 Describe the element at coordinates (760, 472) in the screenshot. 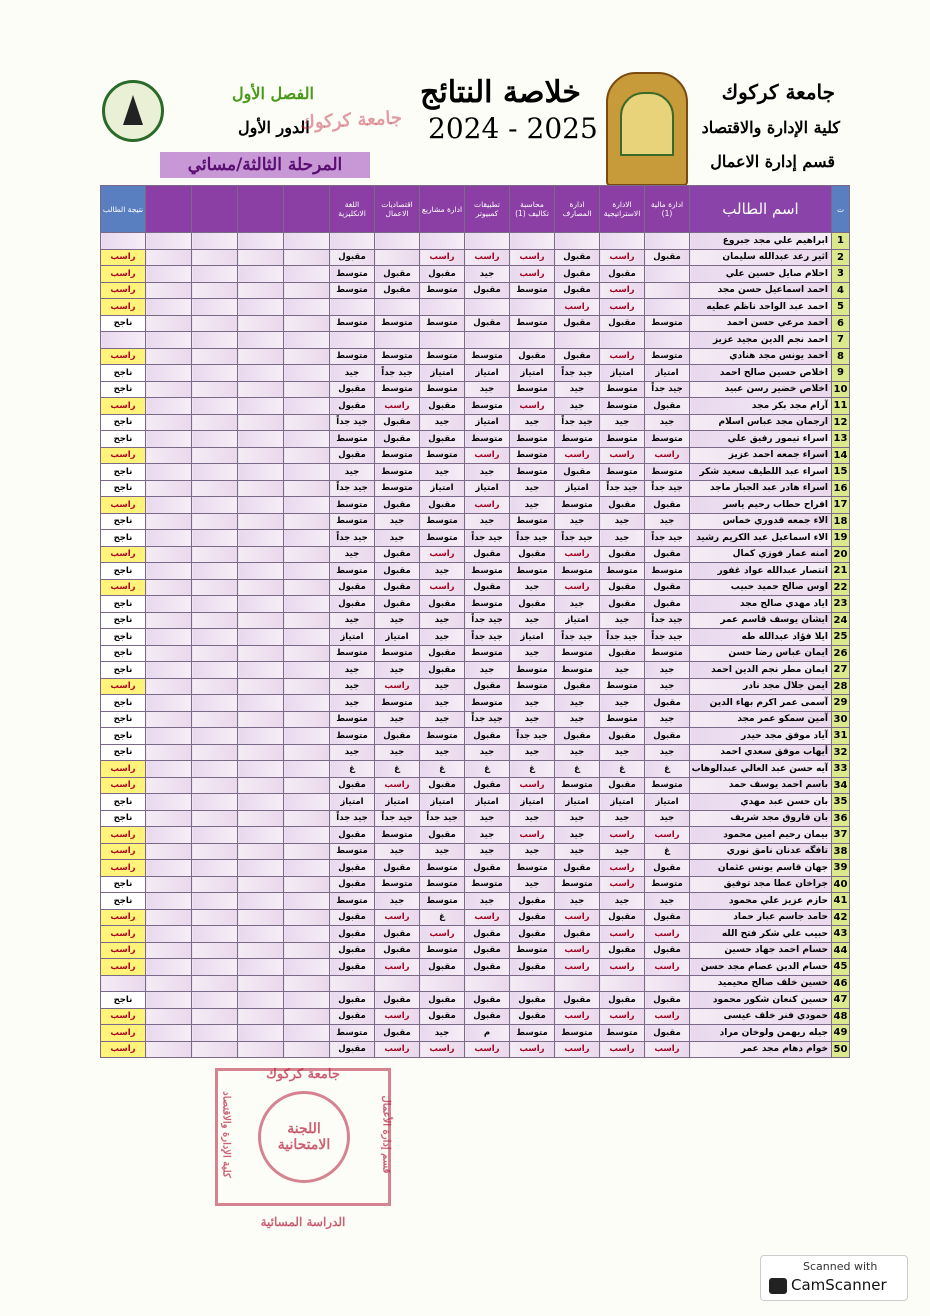

I see `student-name: اسراء عبد اللطيف سعيد شكر` at that location.